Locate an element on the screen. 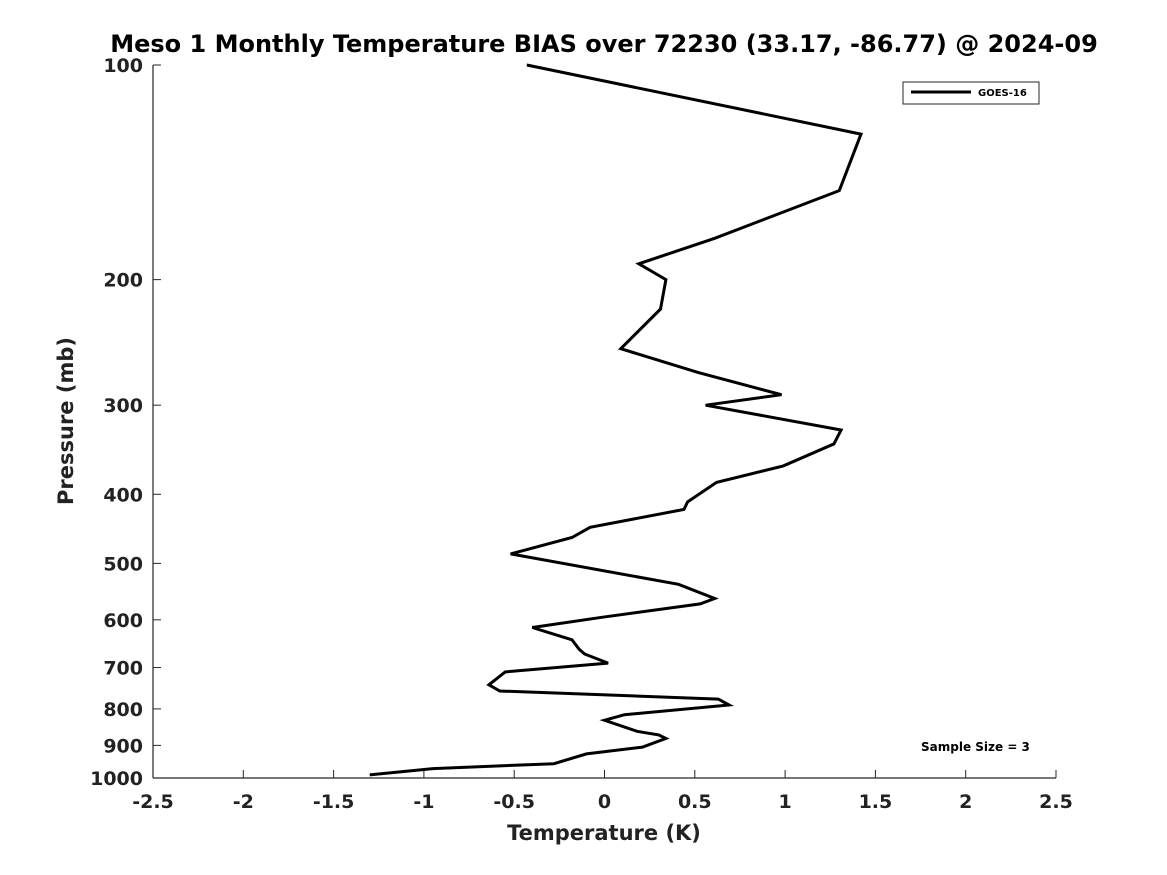  y-tick-label: 700 is located at coordinates (123, 669).